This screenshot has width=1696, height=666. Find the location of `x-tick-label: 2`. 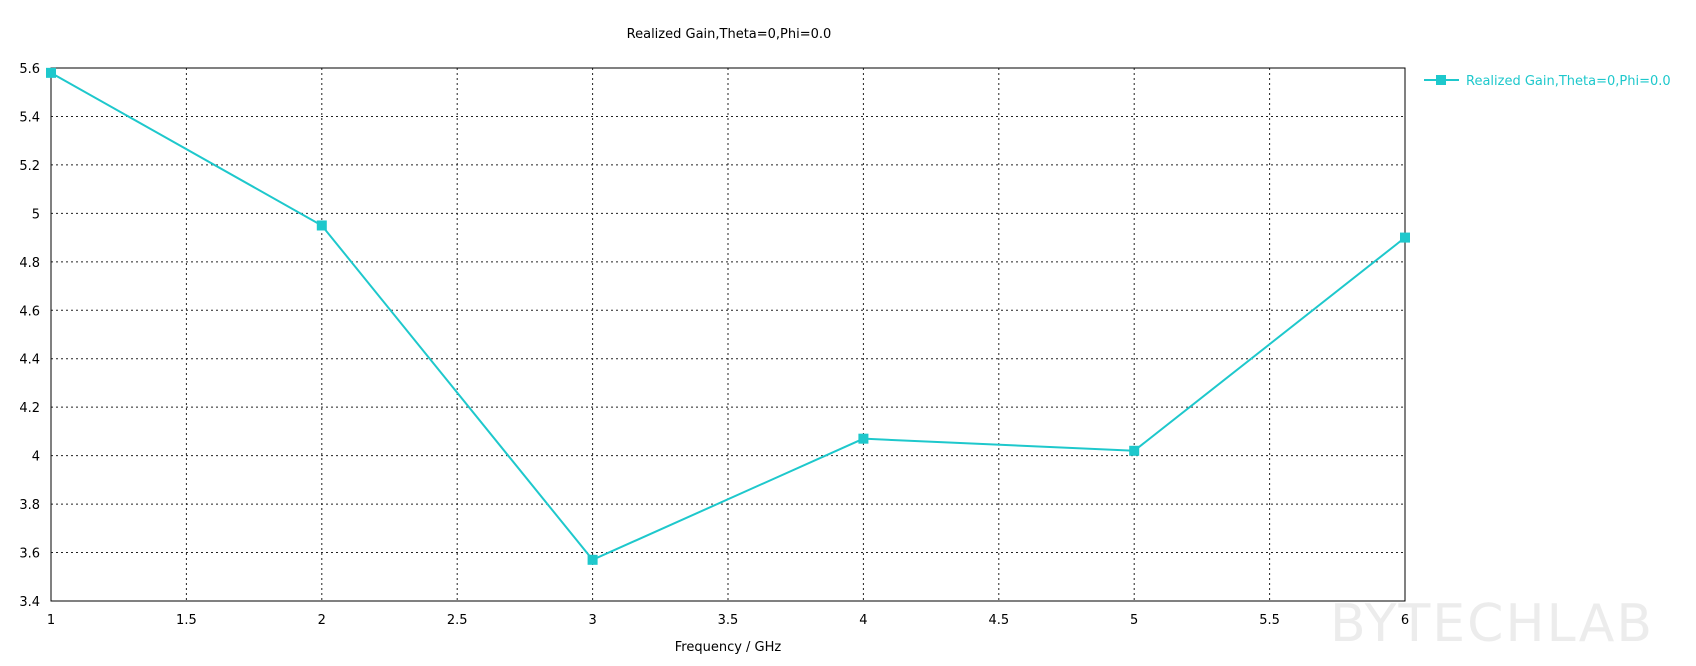

x-tick-label: 2 is located at coordinates (322, 620).